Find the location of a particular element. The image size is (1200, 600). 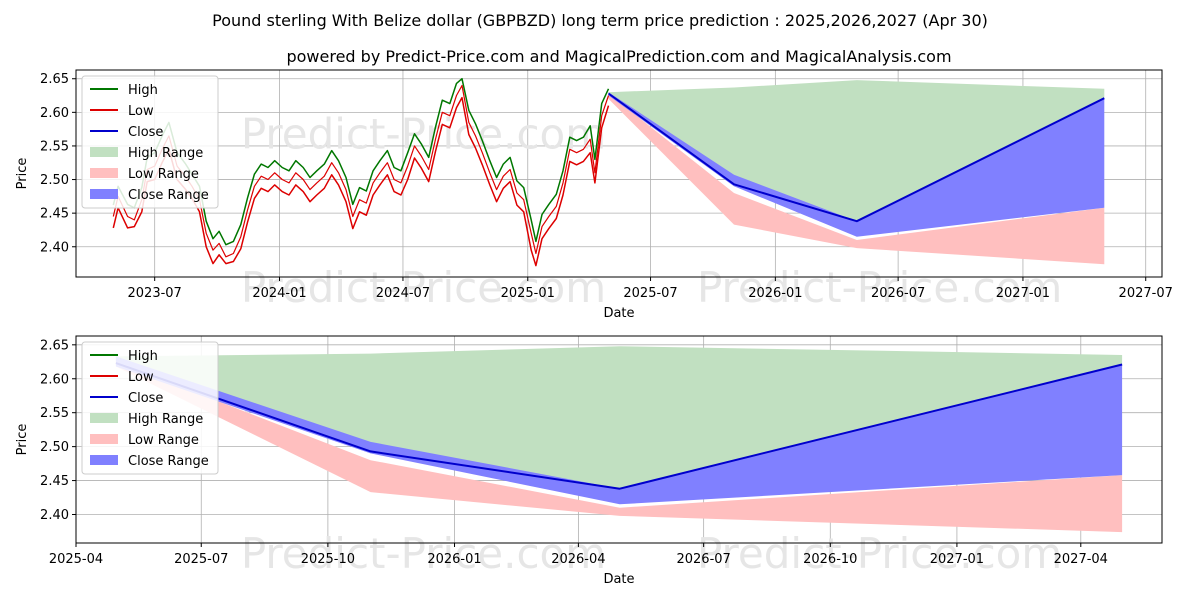

close-forecast-line is located at coordinates (856, 157).